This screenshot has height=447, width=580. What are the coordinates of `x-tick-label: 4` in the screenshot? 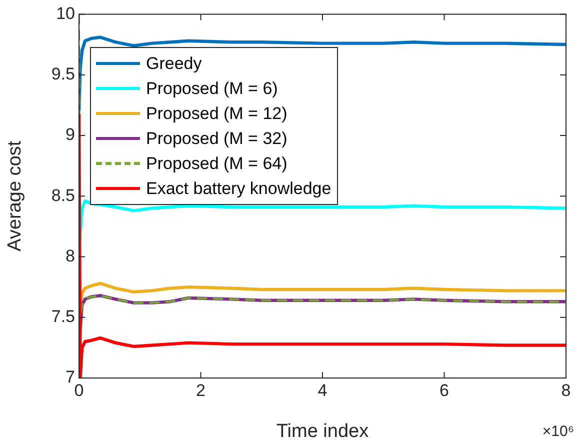 It's located at (323, 390).